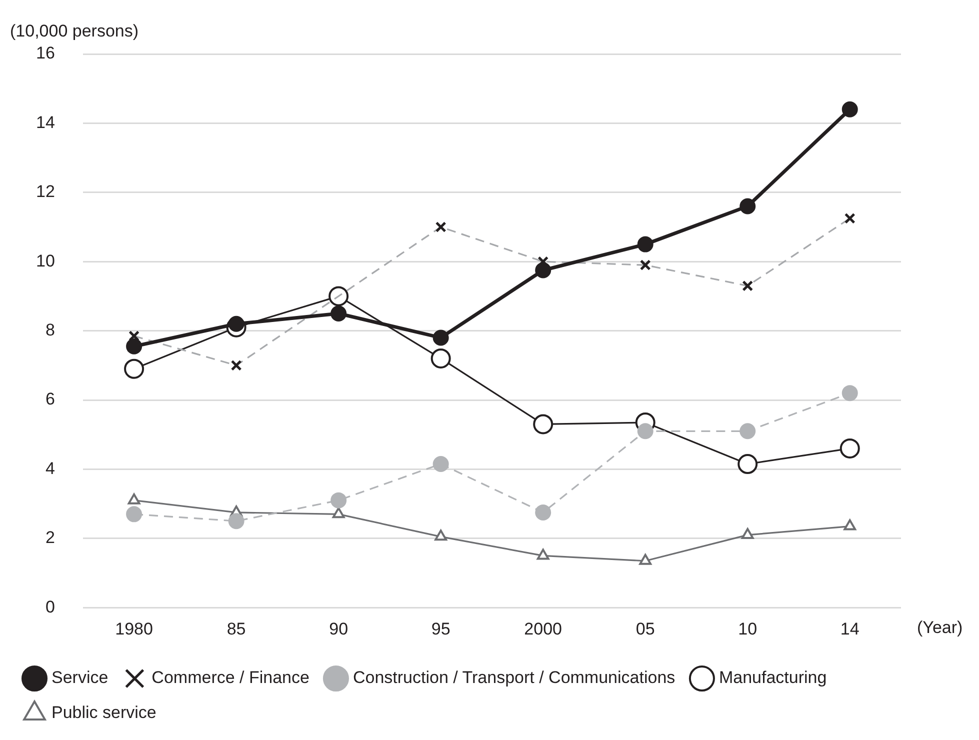 This screenshot has height=740, width=979. What do you see at coordinates (772, 678) in the screenshot?
I see `legend-label: Manufacturing` at bounding box center [772, 678].